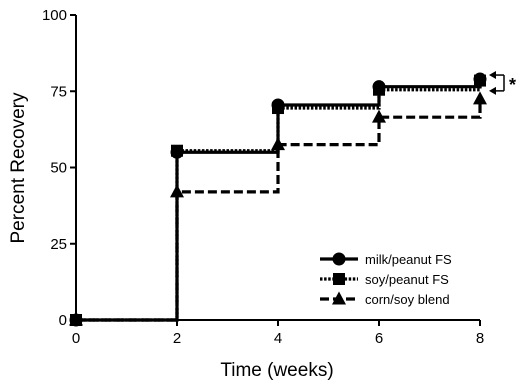 The width and height of the screenshot is (517, 385). Describe the element at coordinates (407, 299) in the screenshot. I see `legend-label-2: corn/soy blend` at that location.